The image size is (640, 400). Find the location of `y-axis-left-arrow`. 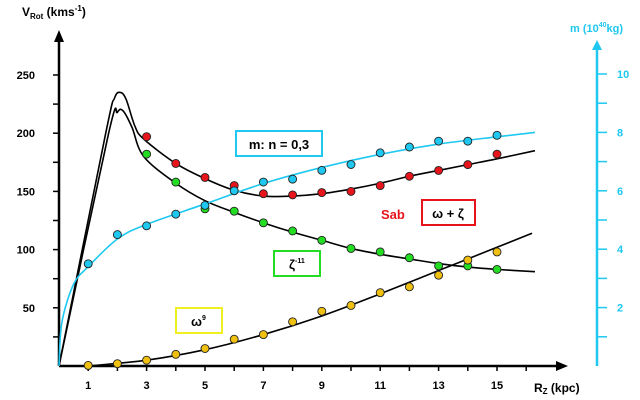

y-axis-left-arrow is located at coordinates (59, 36).